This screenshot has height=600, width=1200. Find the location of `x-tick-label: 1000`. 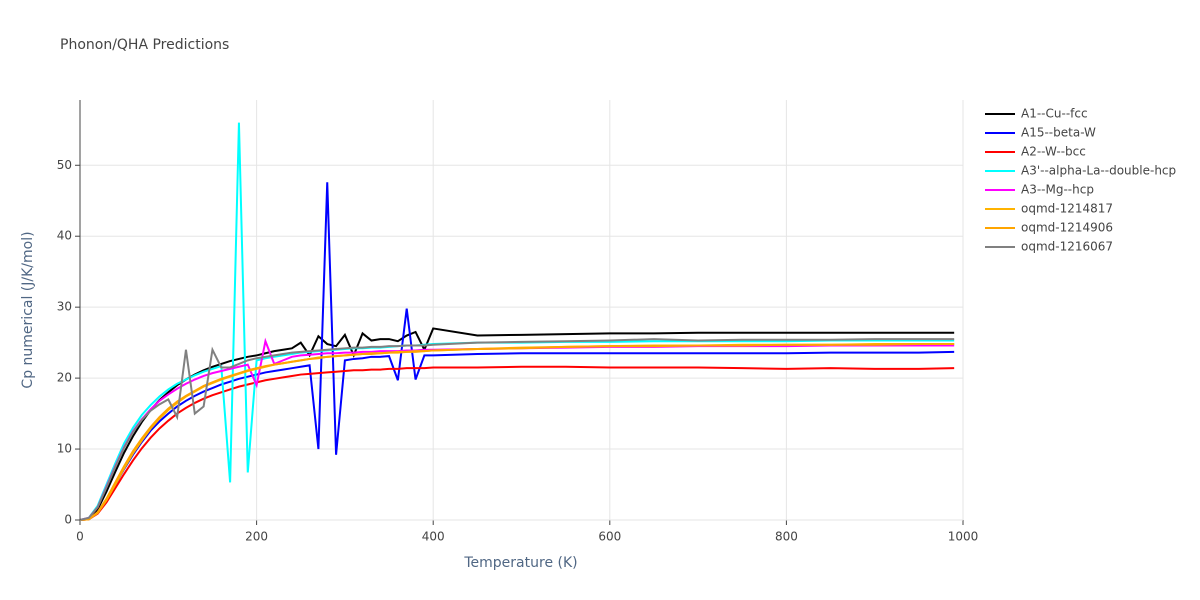

x-tick-label: 1000 is located at coordinates (963, 537).